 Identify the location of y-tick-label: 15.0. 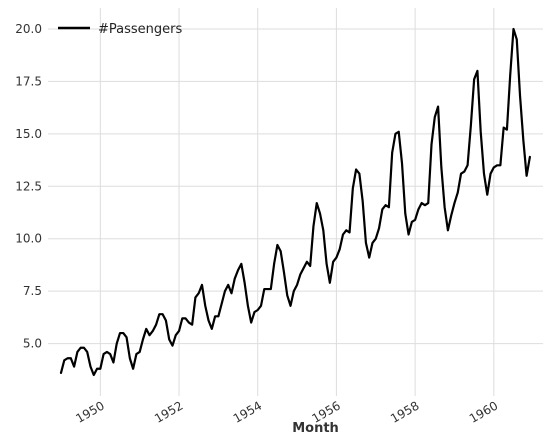
(28, 134).